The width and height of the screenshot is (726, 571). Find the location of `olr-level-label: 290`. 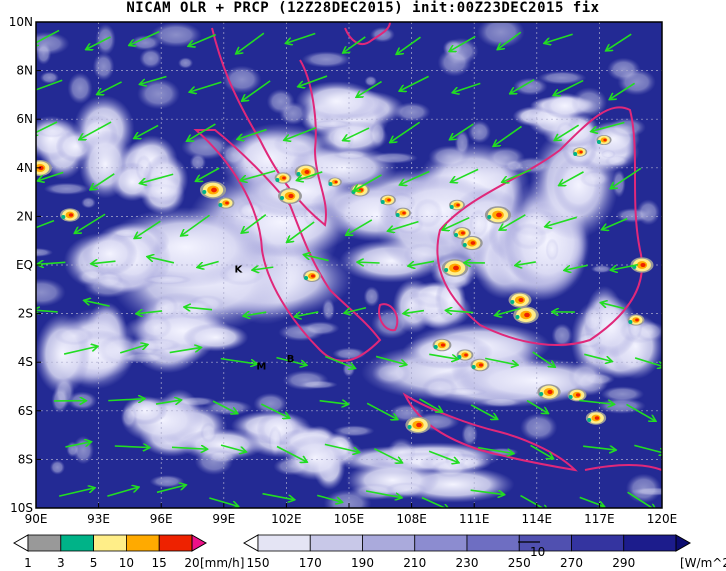

olr-level-label: 290 is located at coordinates (623, 563).